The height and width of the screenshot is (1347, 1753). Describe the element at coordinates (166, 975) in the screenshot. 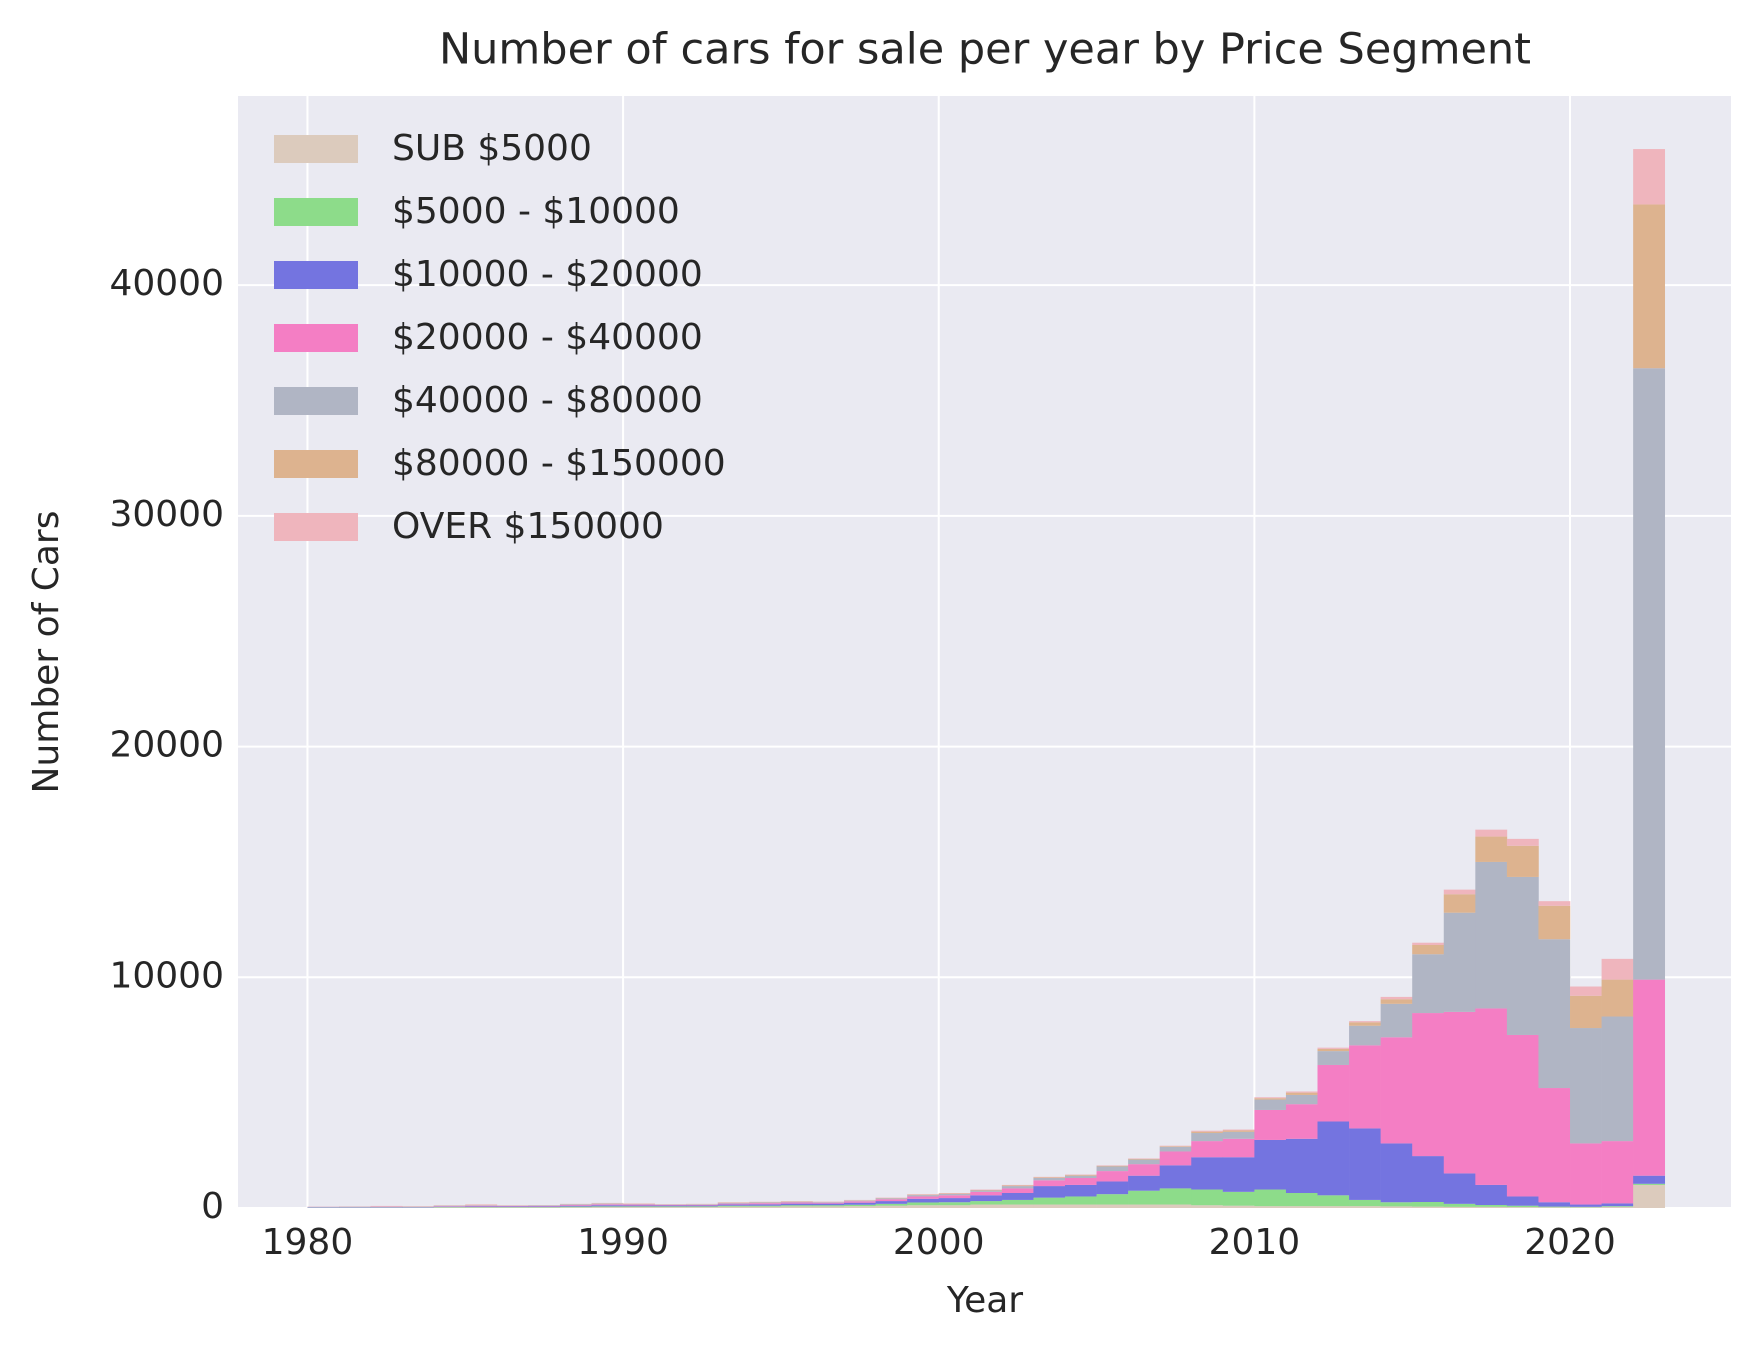

I see `y-tick-label: 10000` at that location.